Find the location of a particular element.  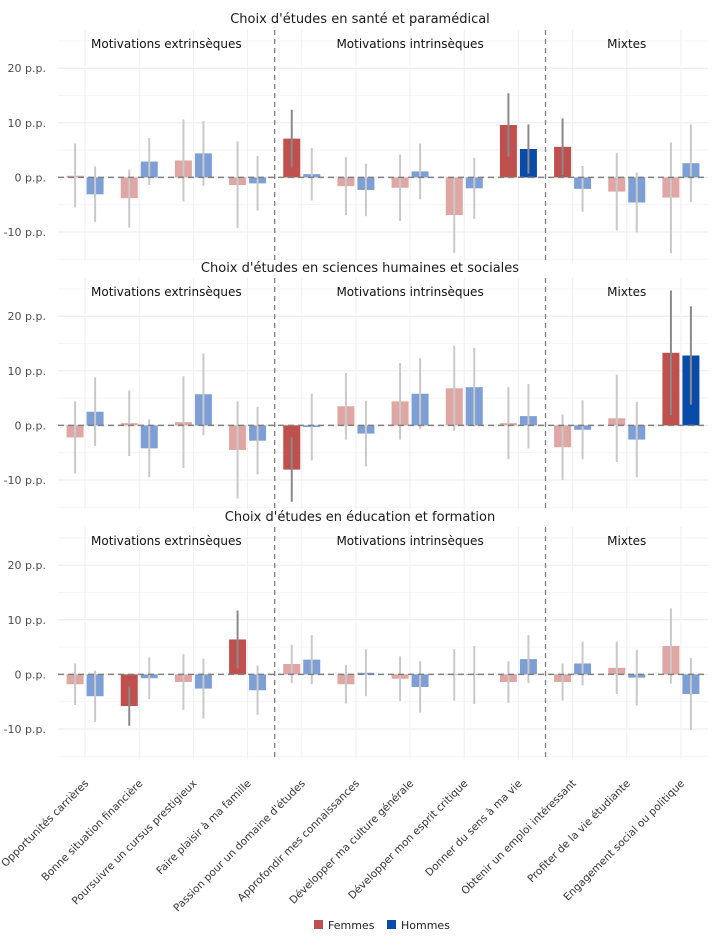

panel-title: Choix d'études en éducation et formation is located at coordinates (360, 517).